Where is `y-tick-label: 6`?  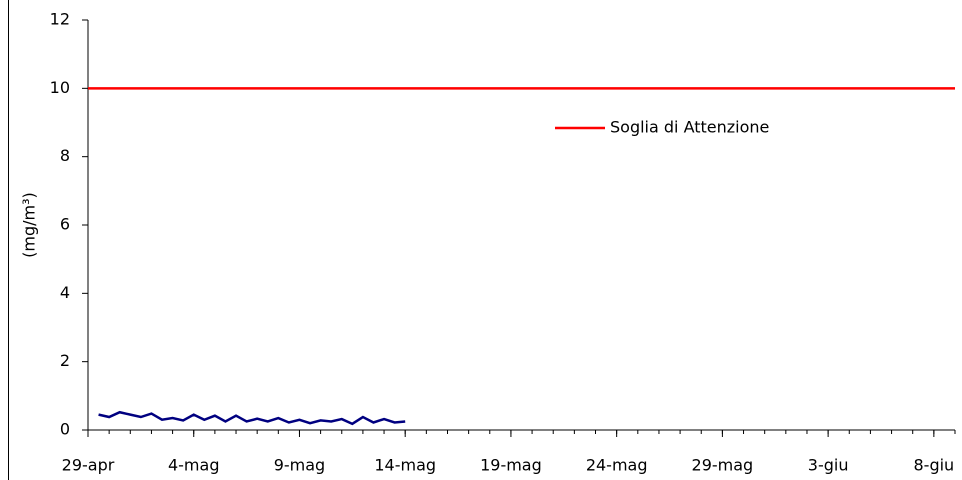 y-tick-label: 6 is located at coordinates (65, 224).